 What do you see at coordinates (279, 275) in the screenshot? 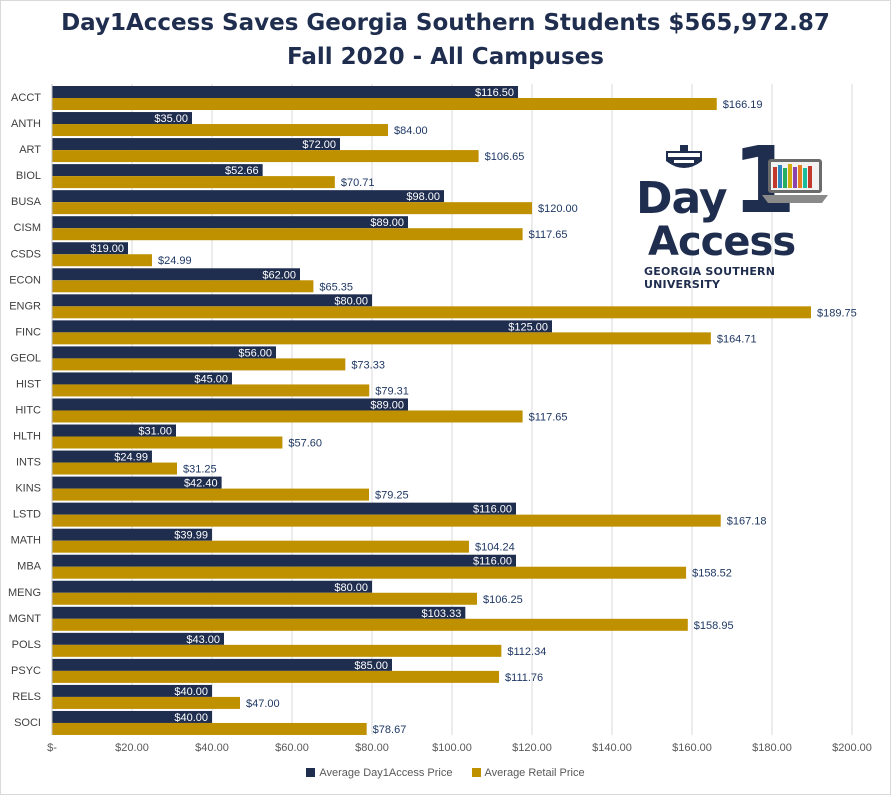
I see `day1access-value-label: $62.00` at bounding box center [279, 275].